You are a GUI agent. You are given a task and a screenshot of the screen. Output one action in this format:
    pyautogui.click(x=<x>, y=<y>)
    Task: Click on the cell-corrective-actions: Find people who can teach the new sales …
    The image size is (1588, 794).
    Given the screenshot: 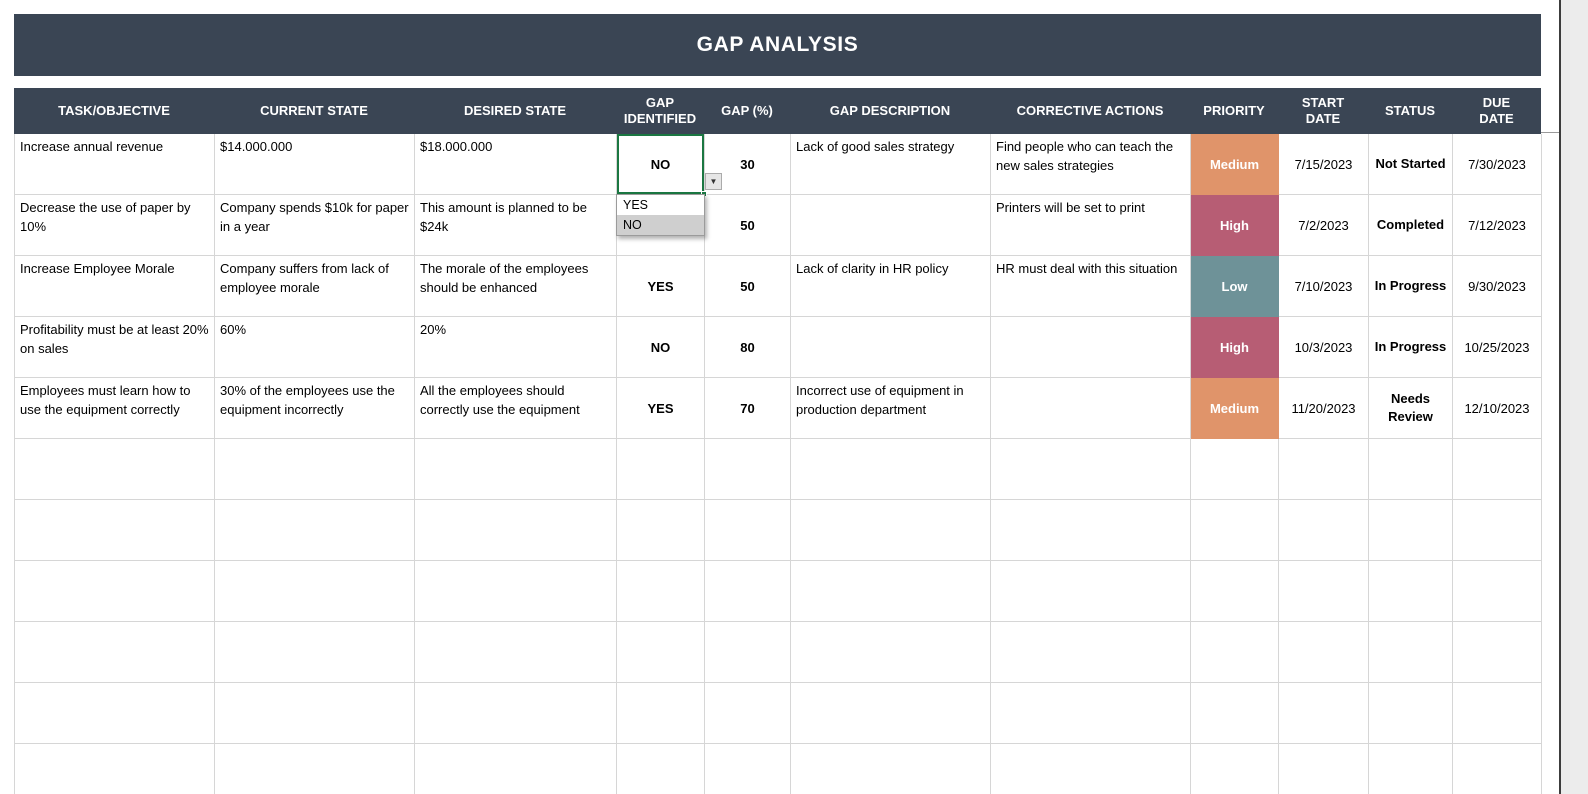 What is the action you would take?
    pyautogui.click(x=1091, y=164)
    